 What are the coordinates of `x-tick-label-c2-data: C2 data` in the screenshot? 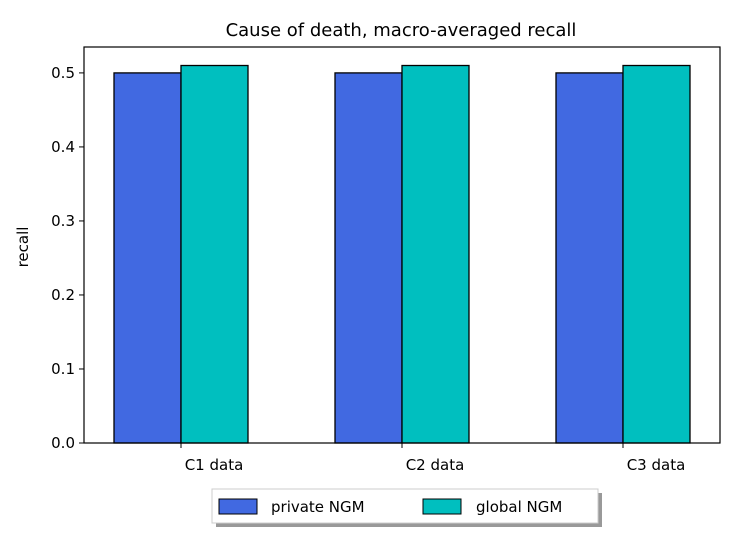 It's located at (435, 465).